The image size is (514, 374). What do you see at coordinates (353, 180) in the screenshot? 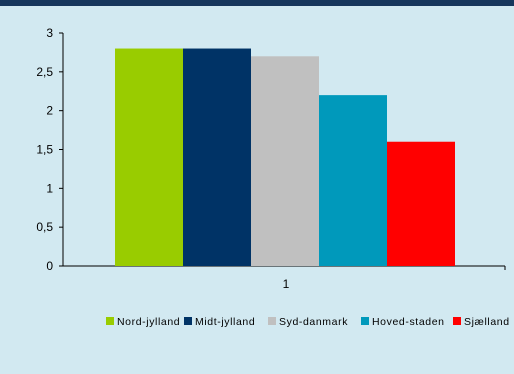
I see `bar-hoved-staden` at bounding box center [353, 180].